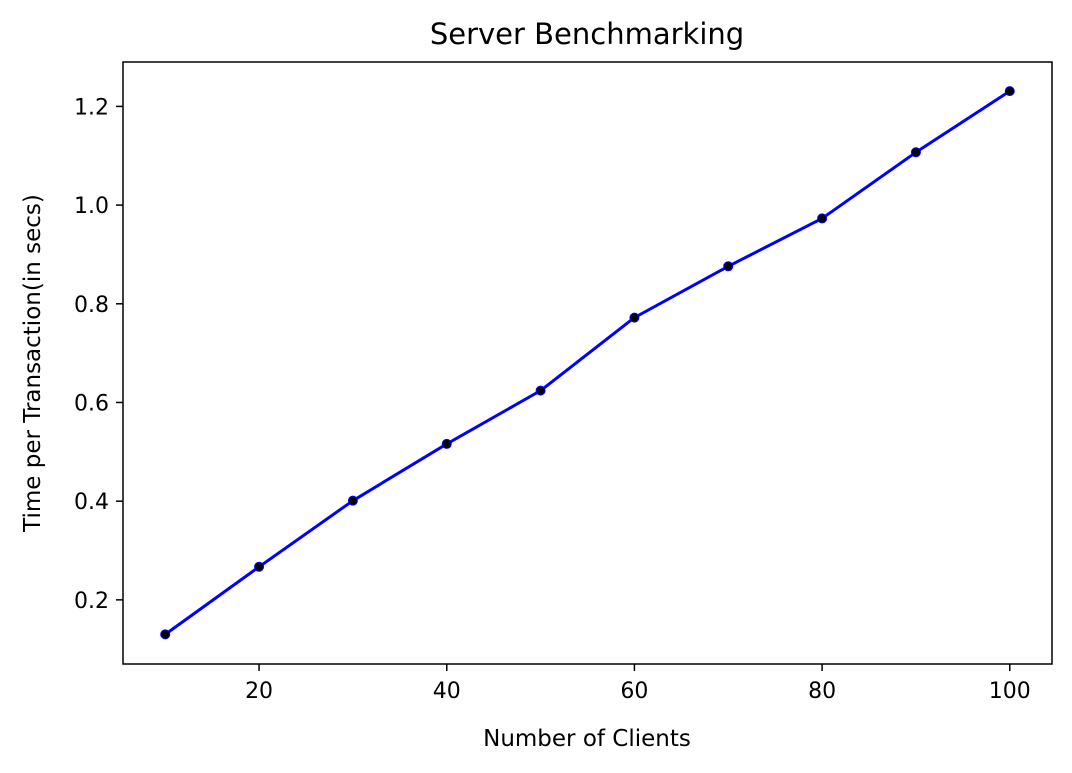 Image resolution: width=1072 pixels, height=773 pixels. Describe the element at coordinates (91, 107) in the screenshot. I see `y-tick-label: 1.2` at that location.